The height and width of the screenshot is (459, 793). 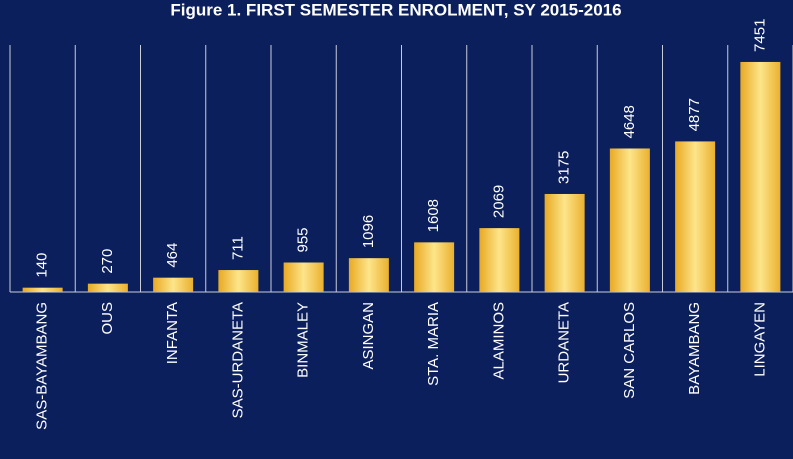 I want to click on x-tick-label: BAYAMBANG, so click(x=694, y=348).